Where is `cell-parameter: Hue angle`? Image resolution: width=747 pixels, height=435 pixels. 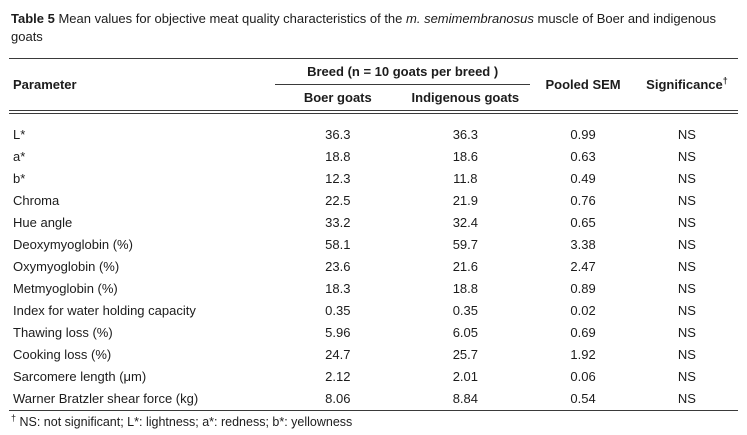
cell-parameter: Hue angle is located at coordinates (43, 223).